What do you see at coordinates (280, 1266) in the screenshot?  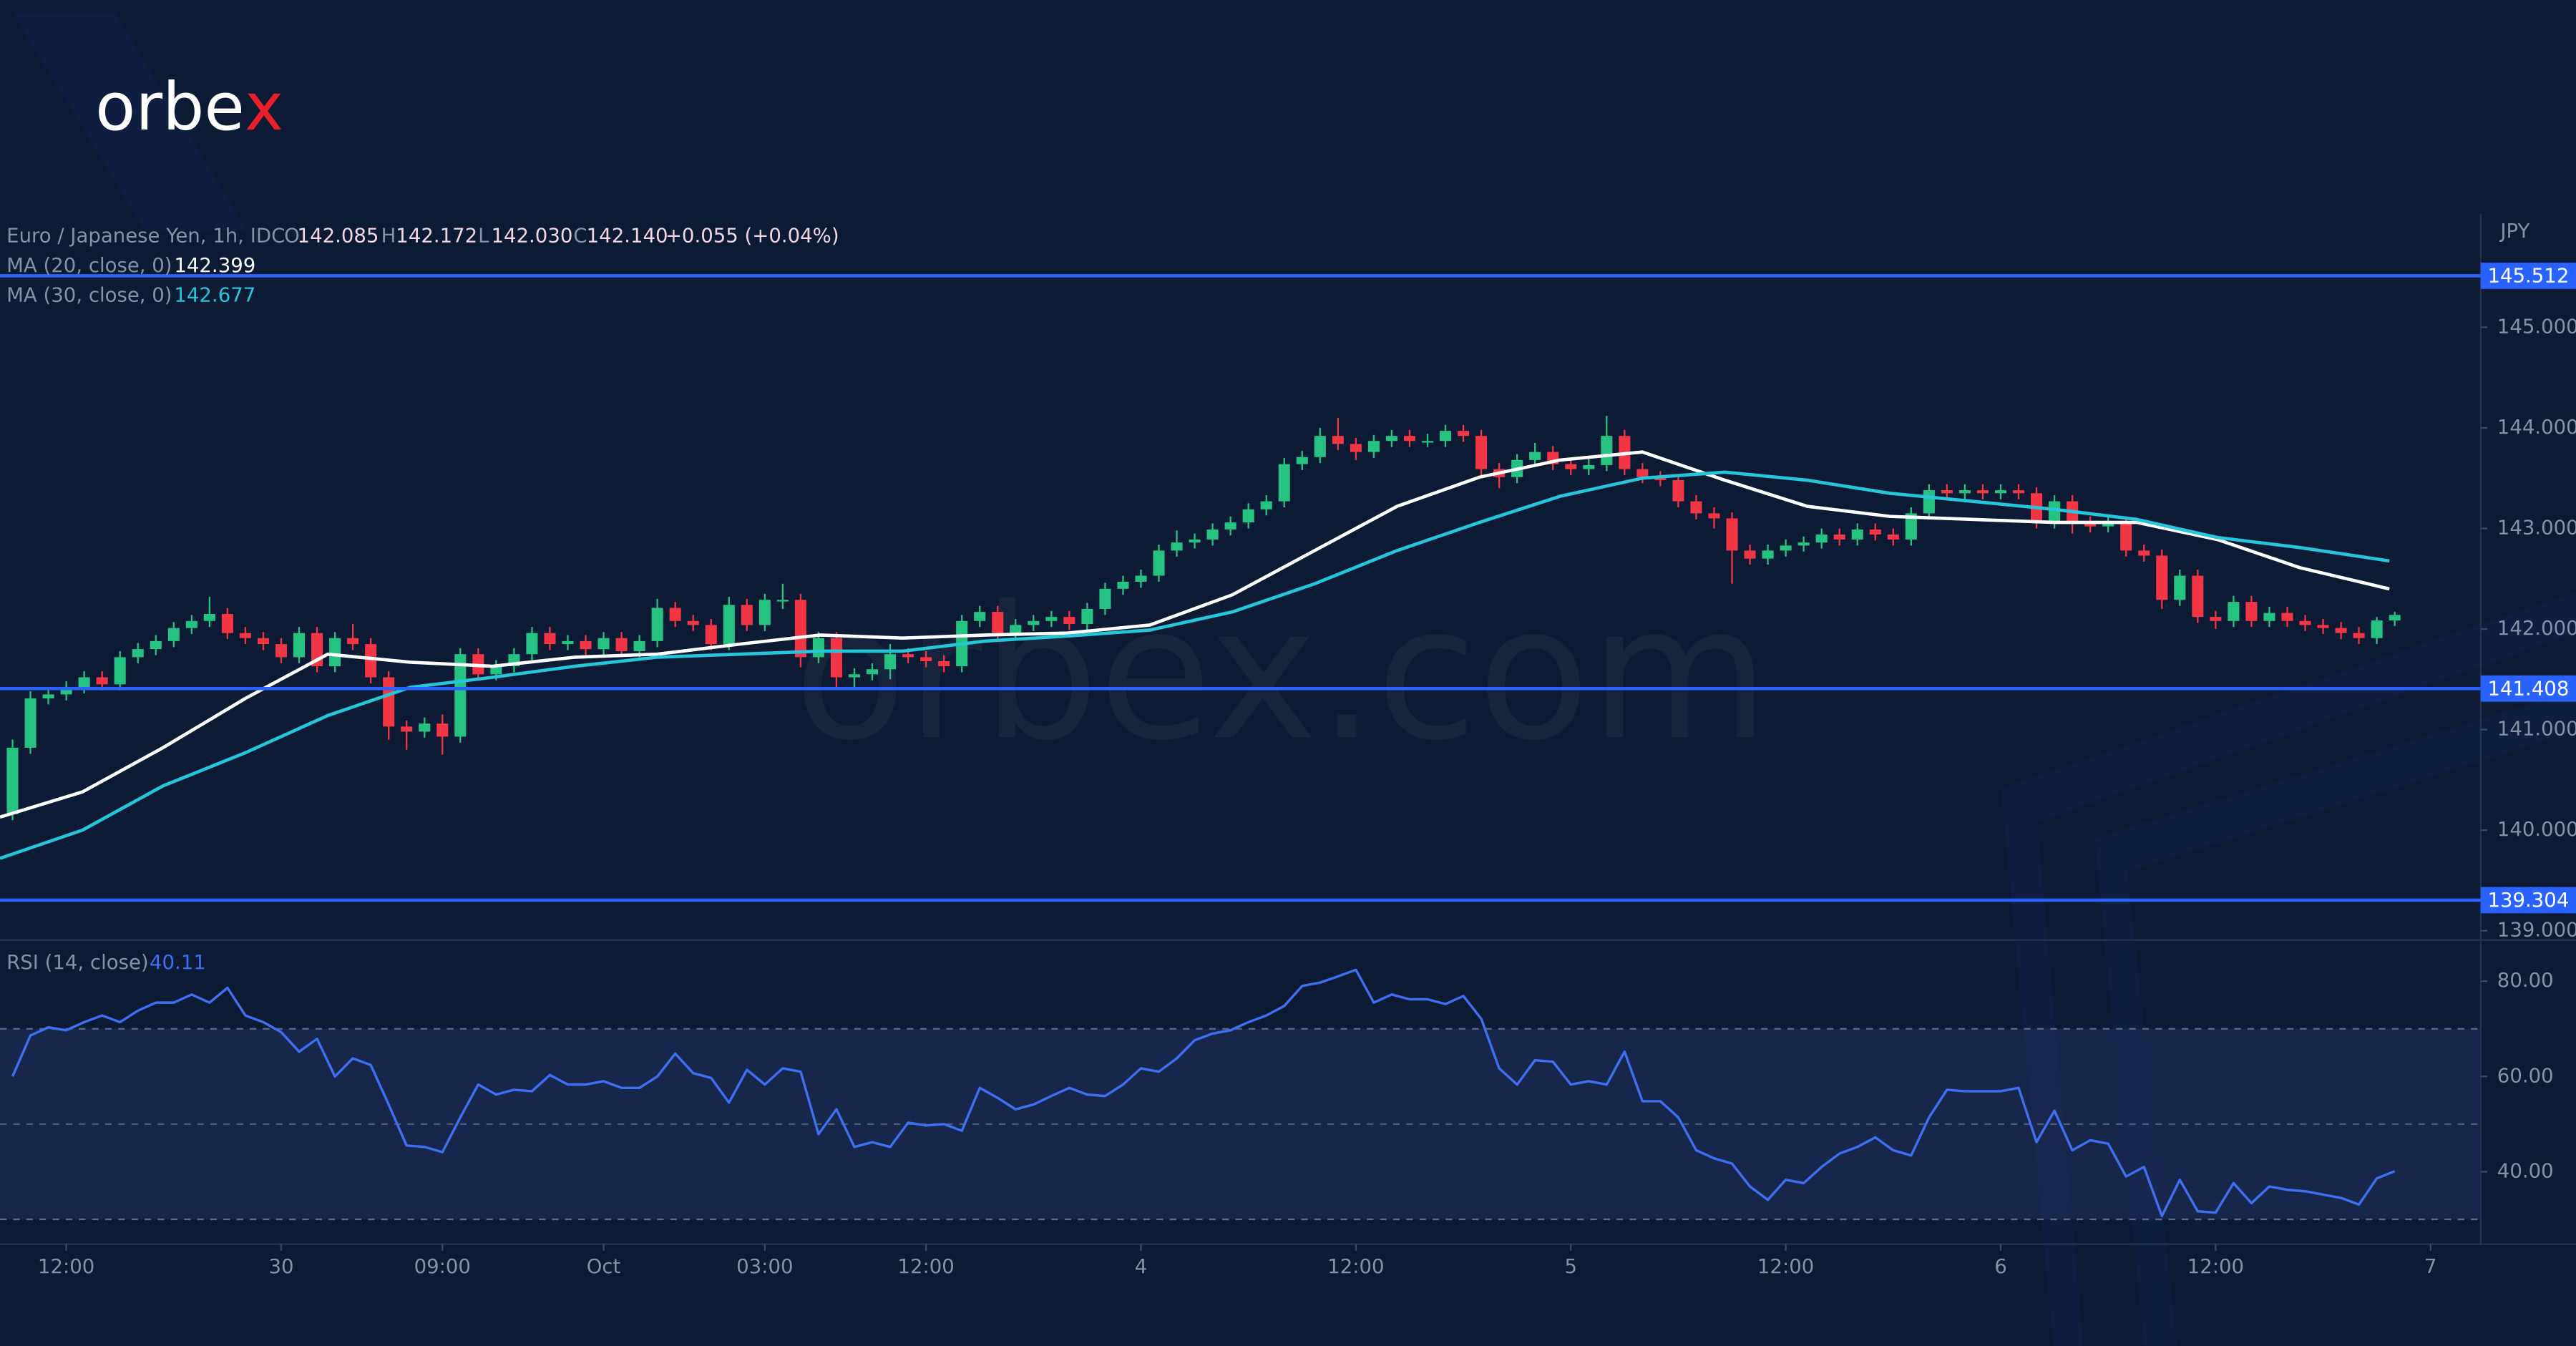 I see `x-tick-label: 30` at bounding box center [280, 1266].